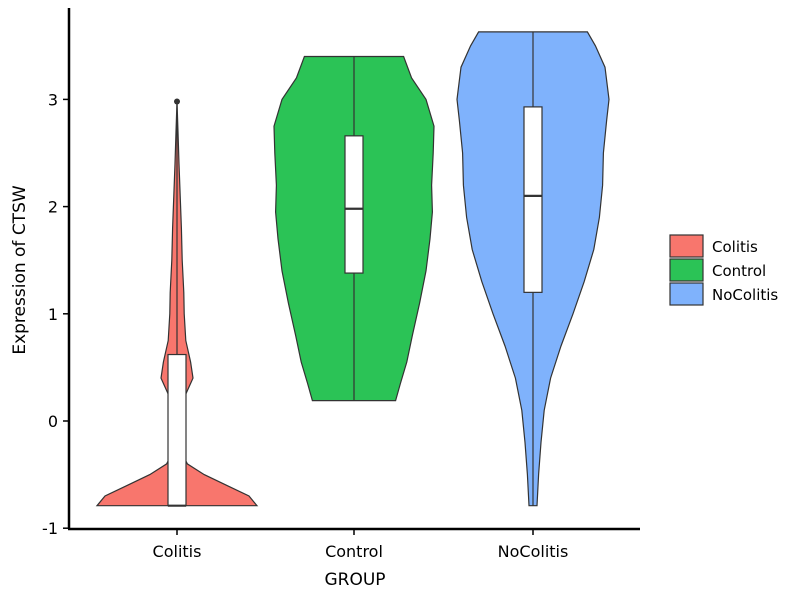 This screenshot has height=600, width=800. Describe the element at coordinates (354, 551) in the screenshot. I see `x-tick-label: Control` at that location.